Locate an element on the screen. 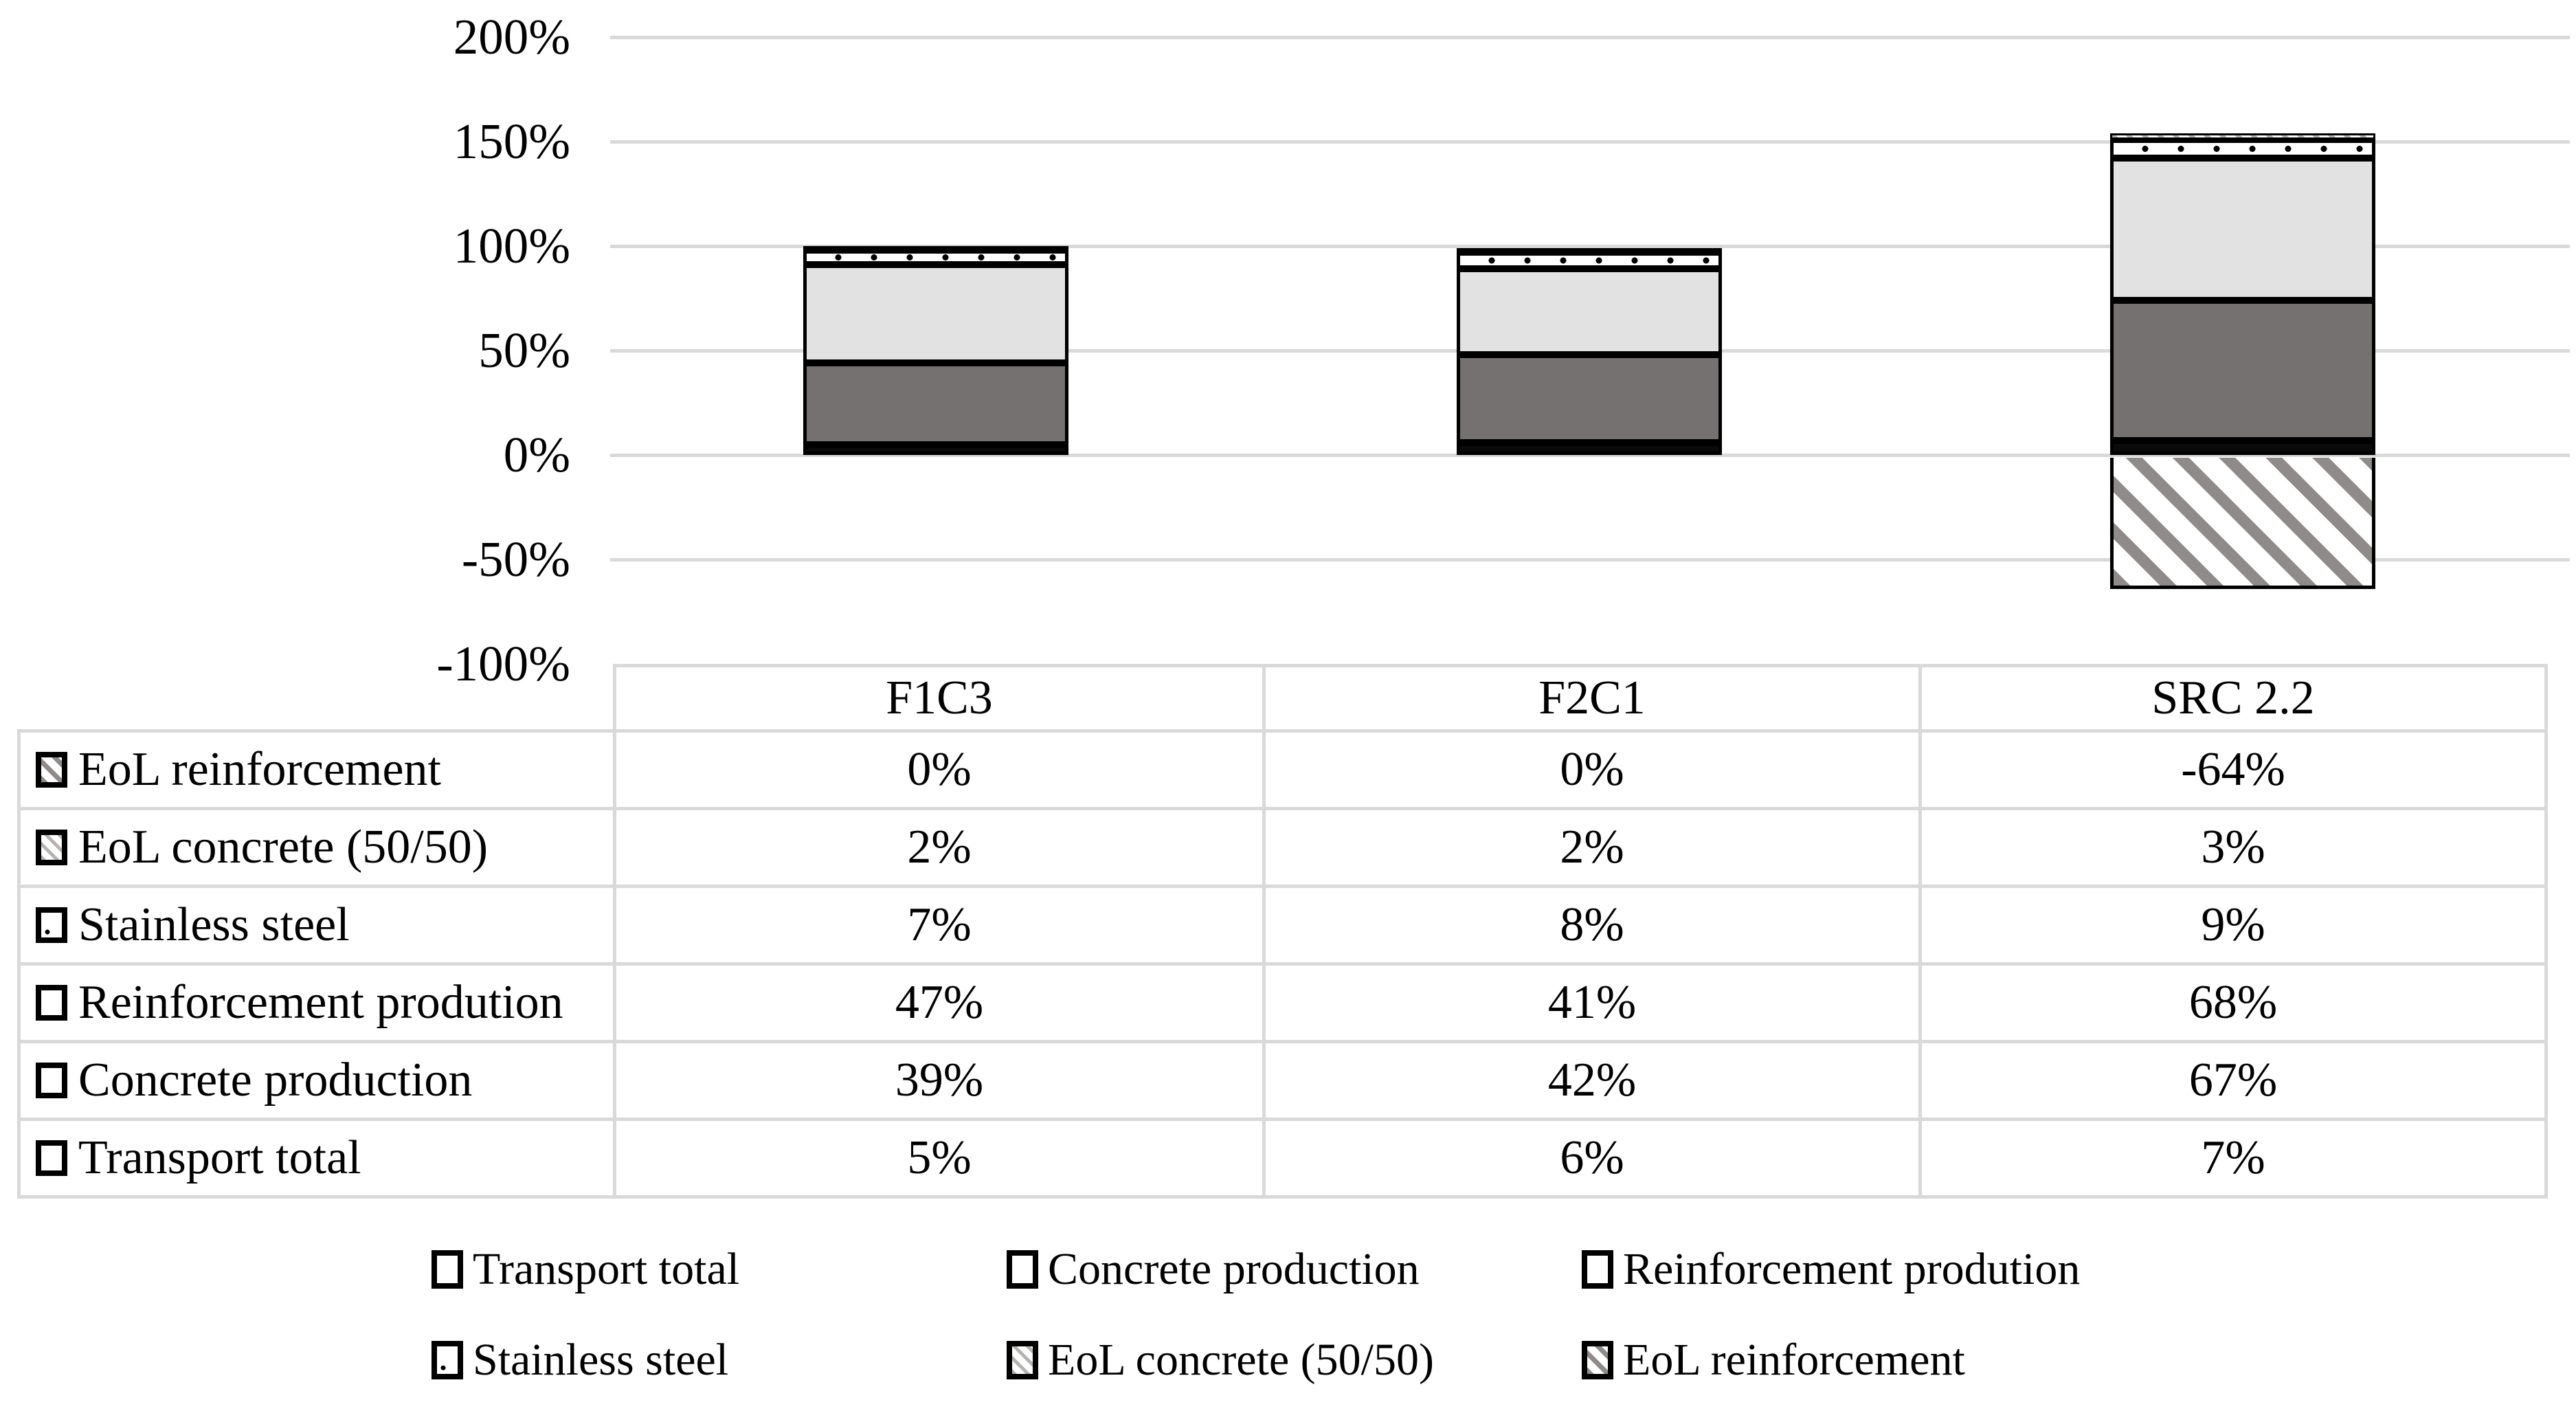 This screenshot has width=2576, height=1422. table-row-label: EoL concrete (50/50) is located at coordinates (316, 849).